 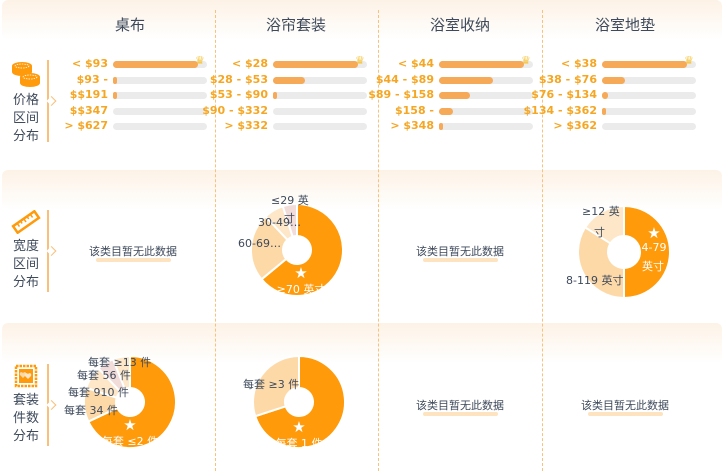 I want to click on price-range-label: $89 - $158, so click(x=401, y=94).